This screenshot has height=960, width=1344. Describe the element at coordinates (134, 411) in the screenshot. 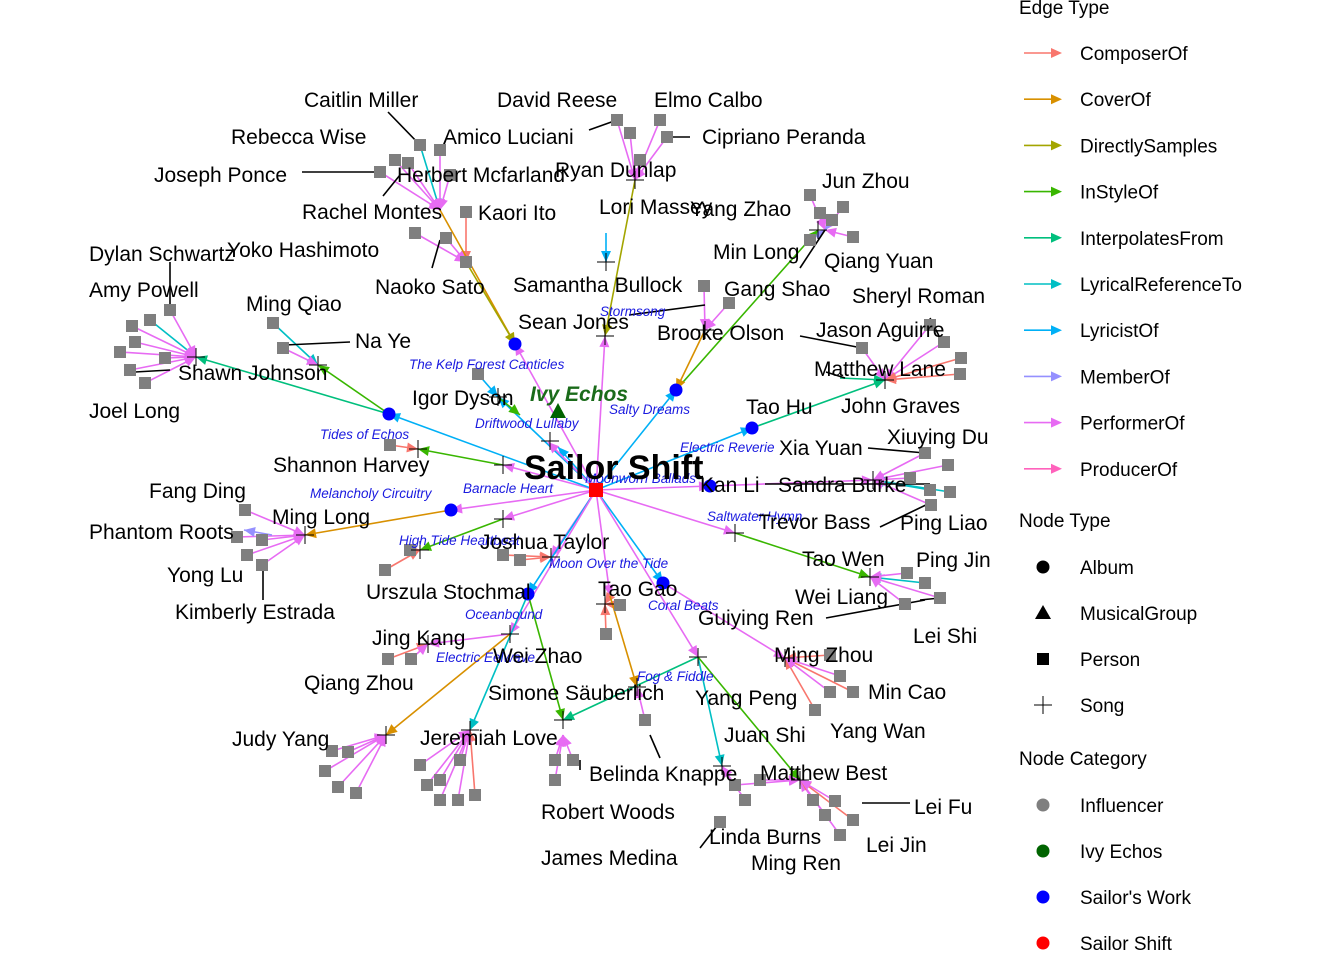

I see `person-label-joel: Joel Long` at that location.